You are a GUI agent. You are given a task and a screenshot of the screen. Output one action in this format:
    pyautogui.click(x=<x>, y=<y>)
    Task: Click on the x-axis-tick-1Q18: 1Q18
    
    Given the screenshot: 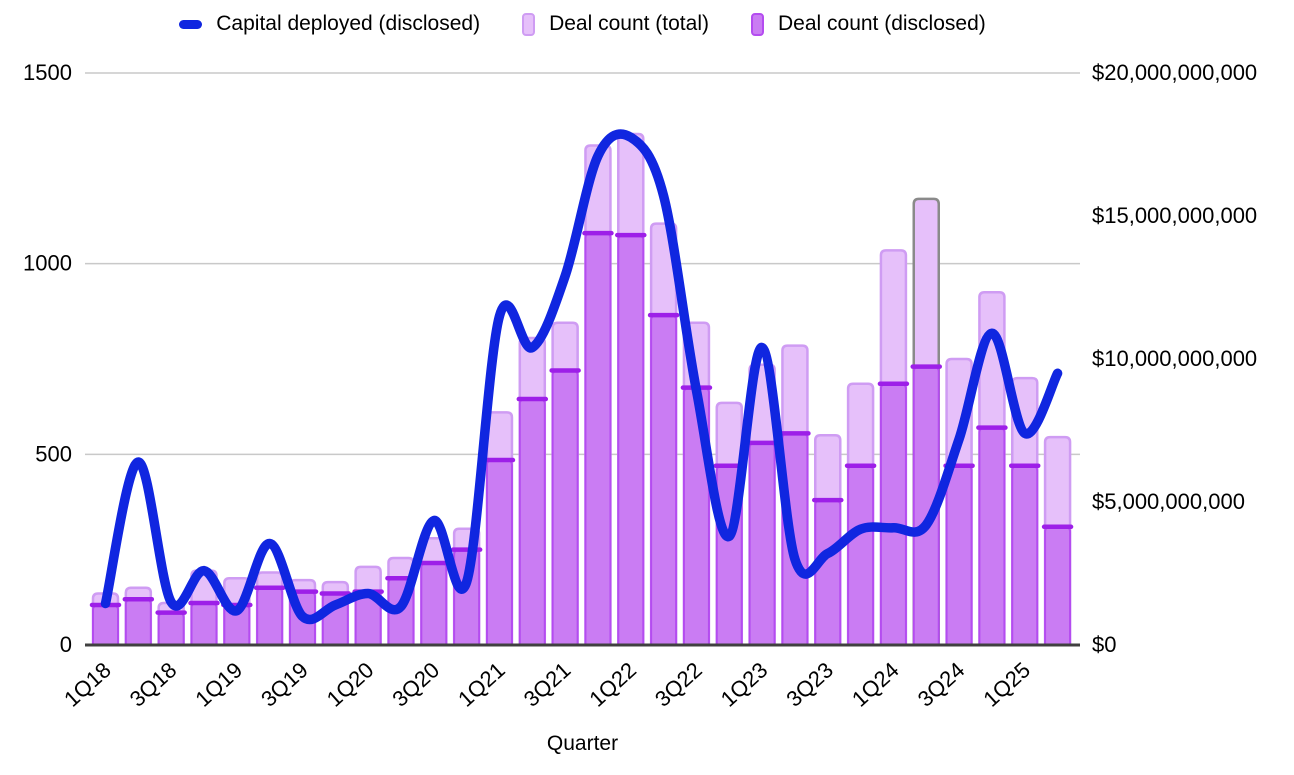 What is the action you would take?
    pyautogui.click(x=87, y=684)
    